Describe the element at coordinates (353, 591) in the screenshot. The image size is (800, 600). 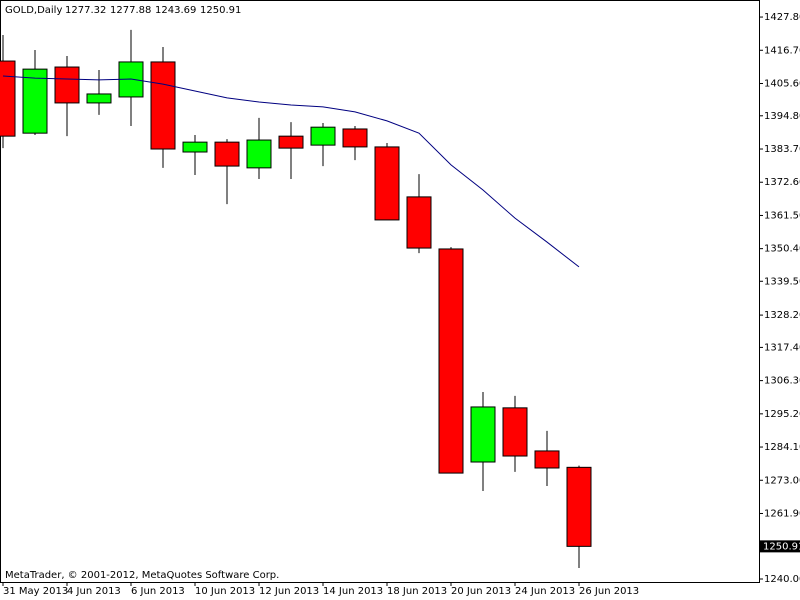
I see `x-tick-label: 14 Jun 2013` at that location.